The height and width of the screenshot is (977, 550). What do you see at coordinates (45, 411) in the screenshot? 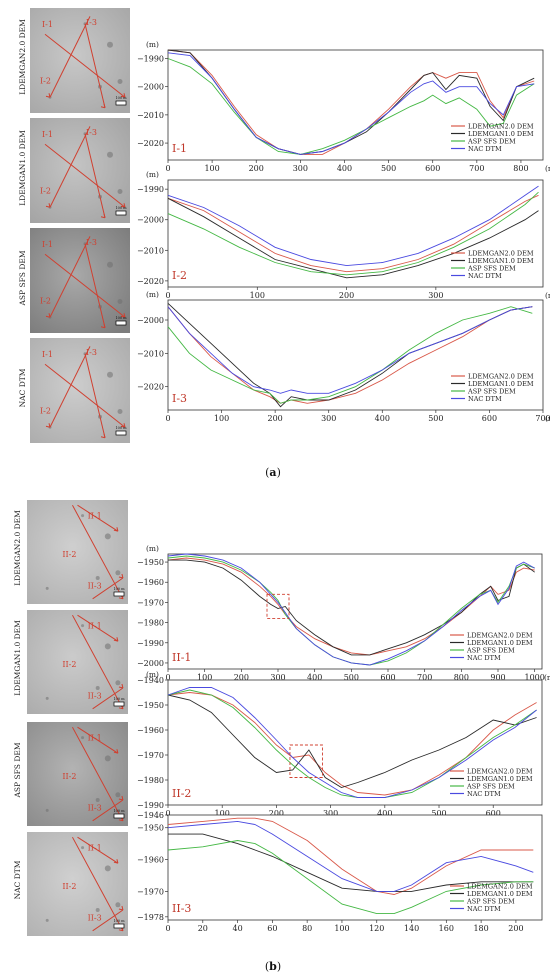
I see `profile-label: I-2` at bounding box center [45, 411].